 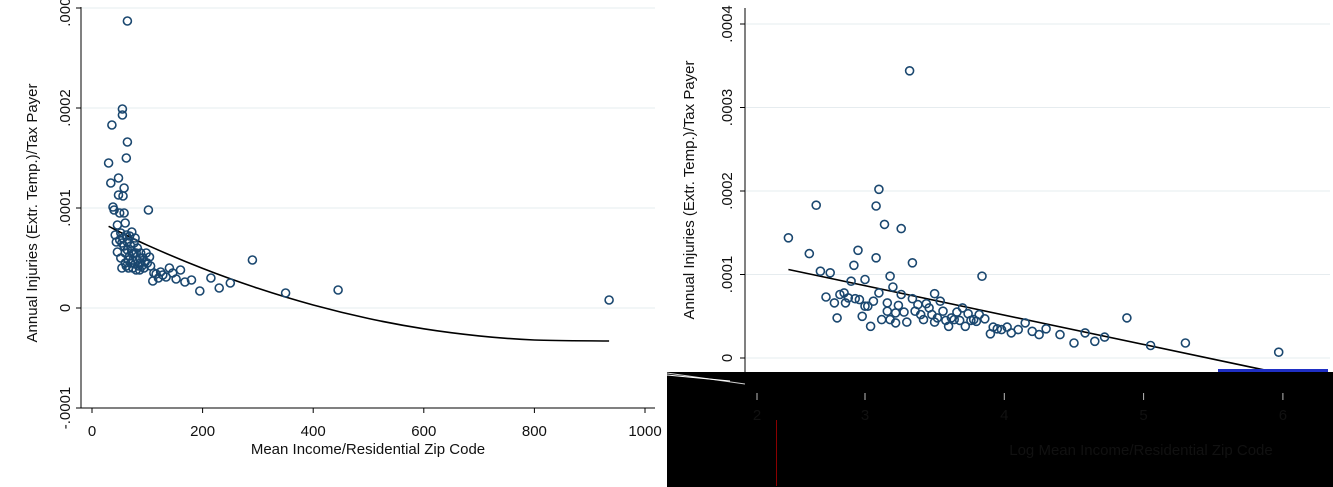 What do you see at coordinates (1004, 415) in the screenshot?
I see `right-x-tick-label: 4` at bounding box center [1004, 415].